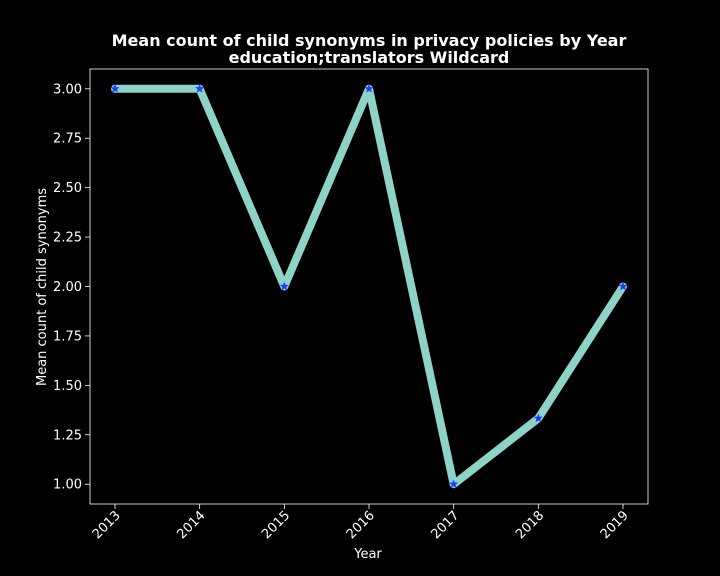  I want to click on y-tick-label: 2.75, so click(67, 139).